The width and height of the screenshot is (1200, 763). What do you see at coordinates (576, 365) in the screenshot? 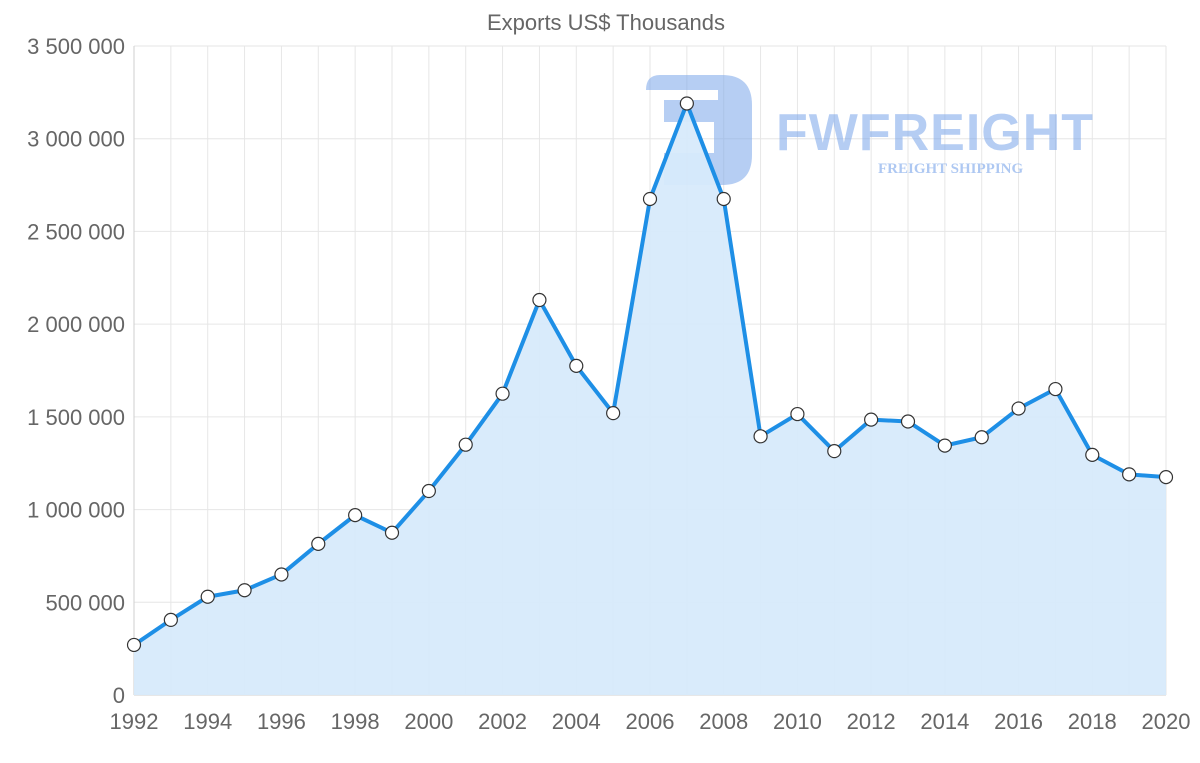
I see `data-point-2004` at bounding box center [576, 365].